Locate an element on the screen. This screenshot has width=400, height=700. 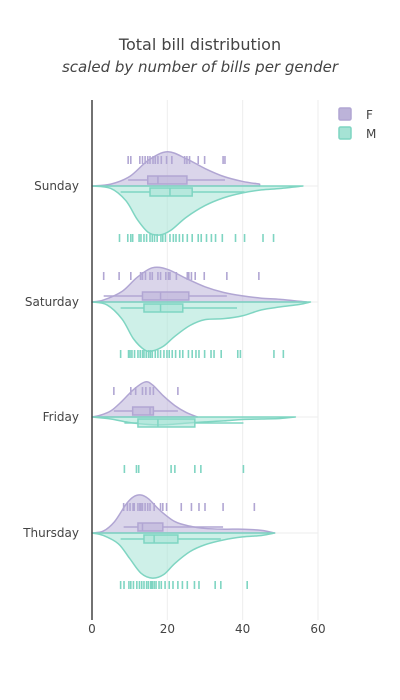
x-tick-label-0: 0 is located at coordinates (92, 629).